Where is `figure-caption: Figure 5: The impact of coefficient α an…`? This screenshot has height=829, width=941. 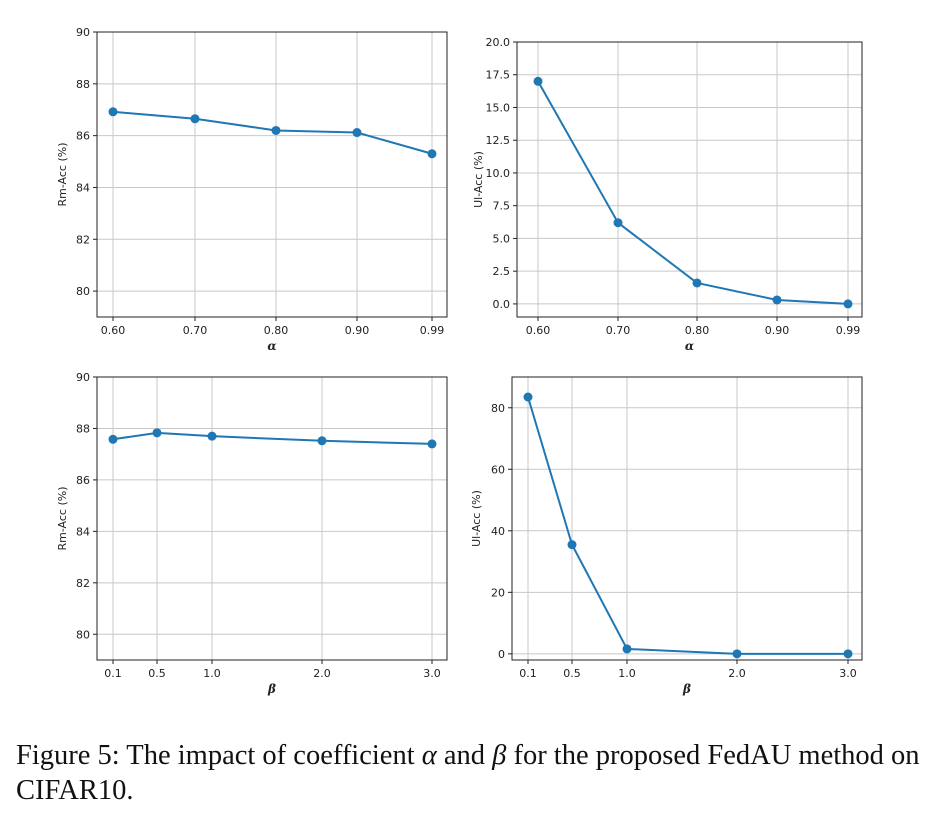
figure-caption: Figure 5: The impact of coefficient α an… is located at coordinates (473, 773).